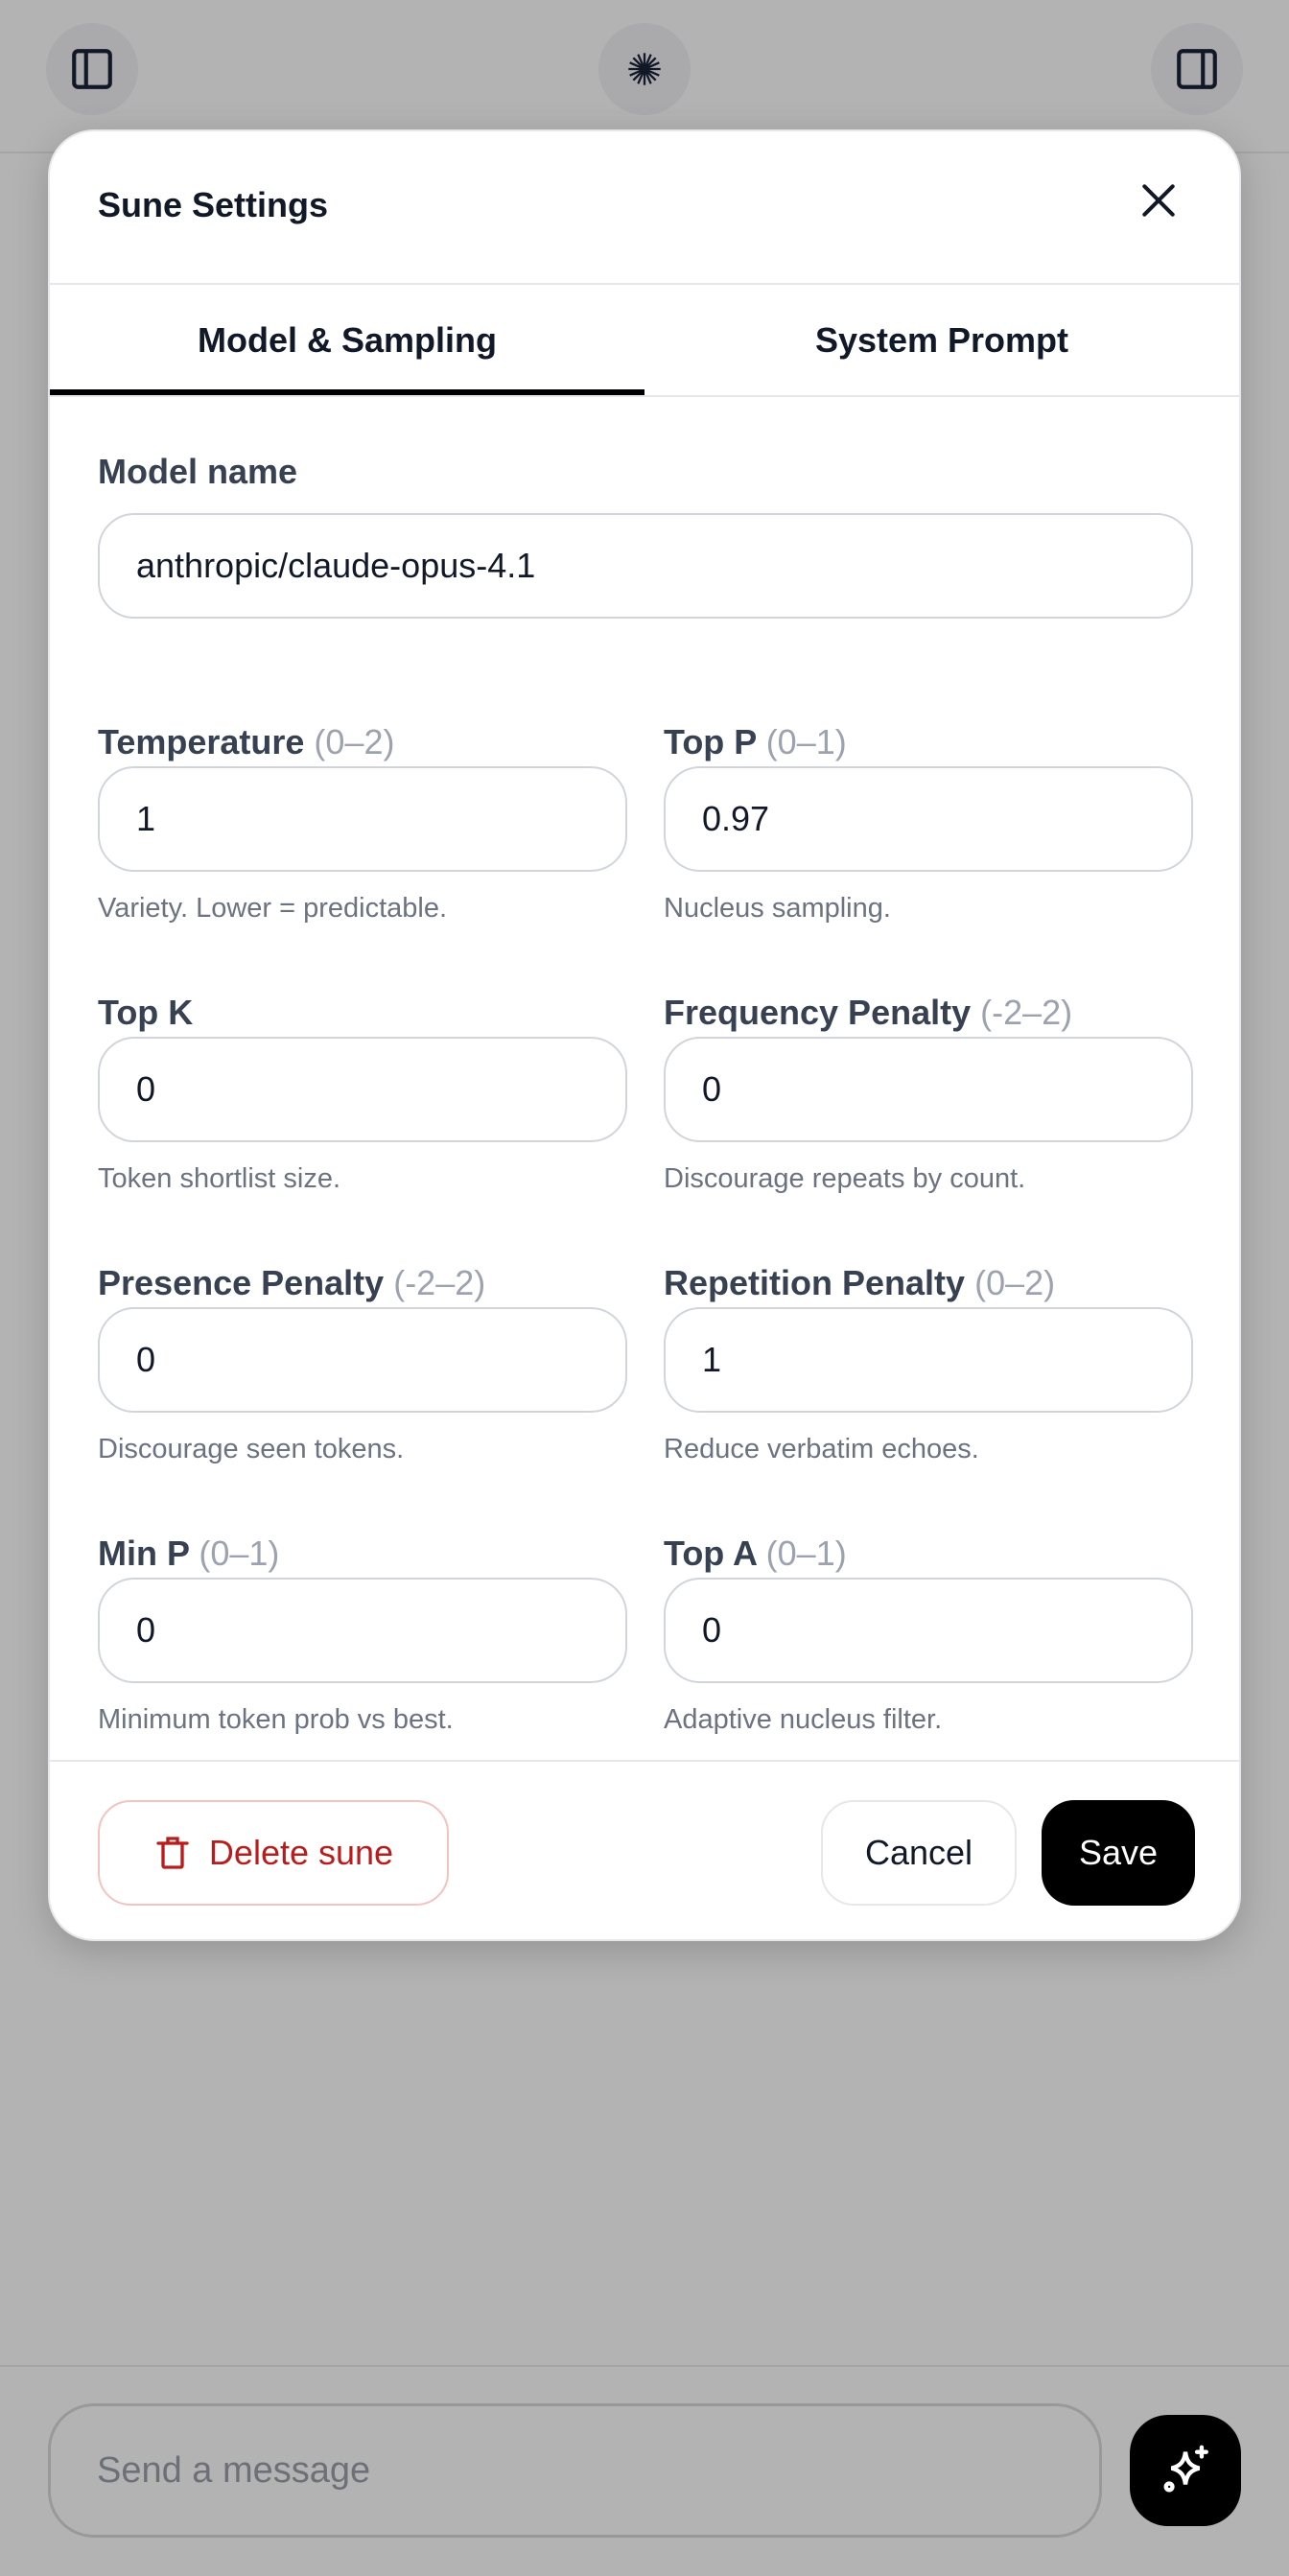 Image resolution: width=1289 pixels, height=2576 pixels. Describe the element at coordinates (172, 1853) in the screenshot. I see `trash-icon` at that location.